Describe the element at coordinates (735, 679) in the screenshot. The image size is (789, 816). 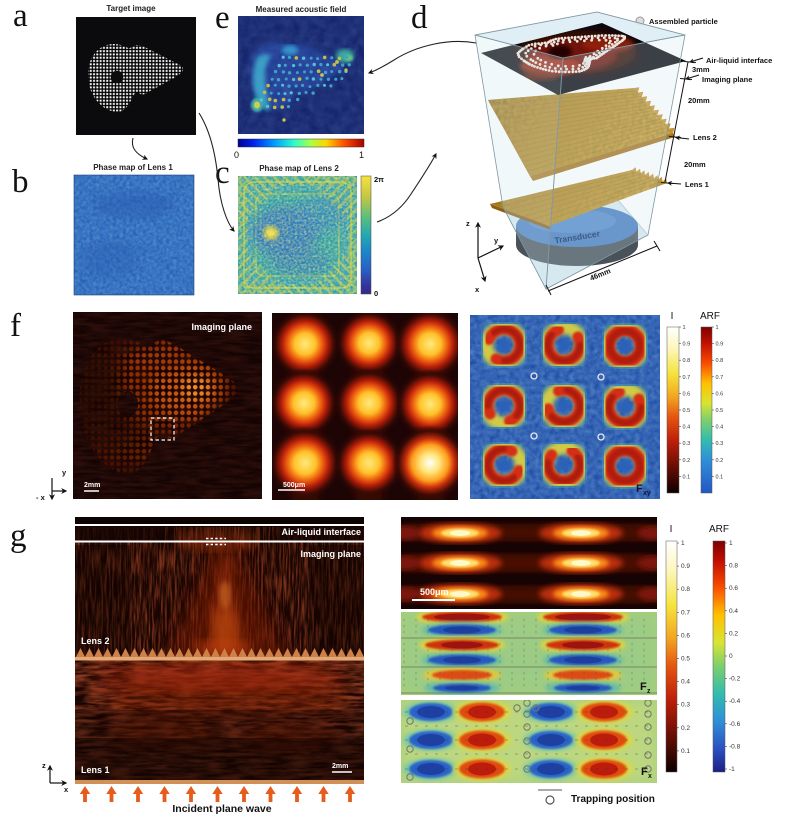
I see `svg-text: -0.2` at that location.